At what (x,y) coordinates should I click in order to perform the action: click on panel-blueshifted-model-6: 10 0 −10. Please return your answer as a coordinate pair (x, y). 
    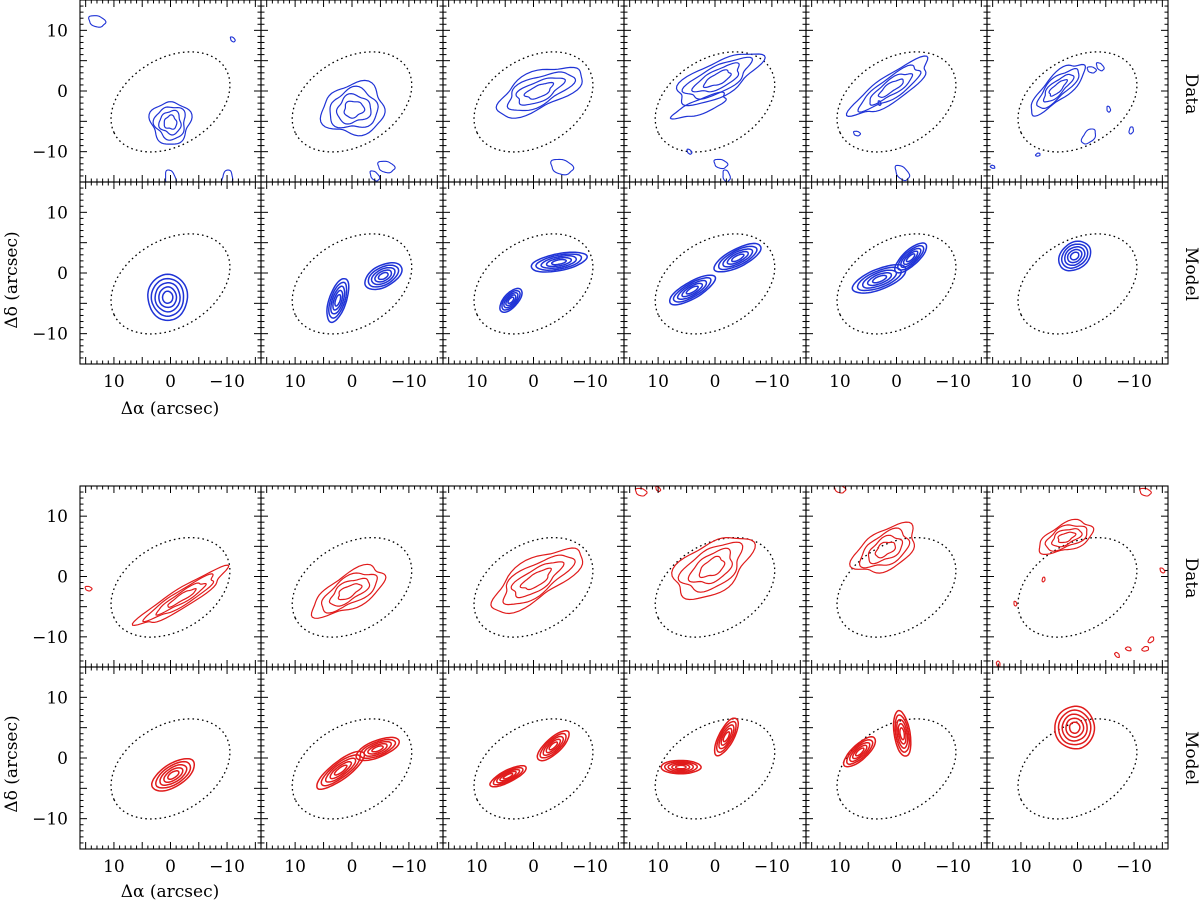
    Looking at the image, I should click on (1077, 286).